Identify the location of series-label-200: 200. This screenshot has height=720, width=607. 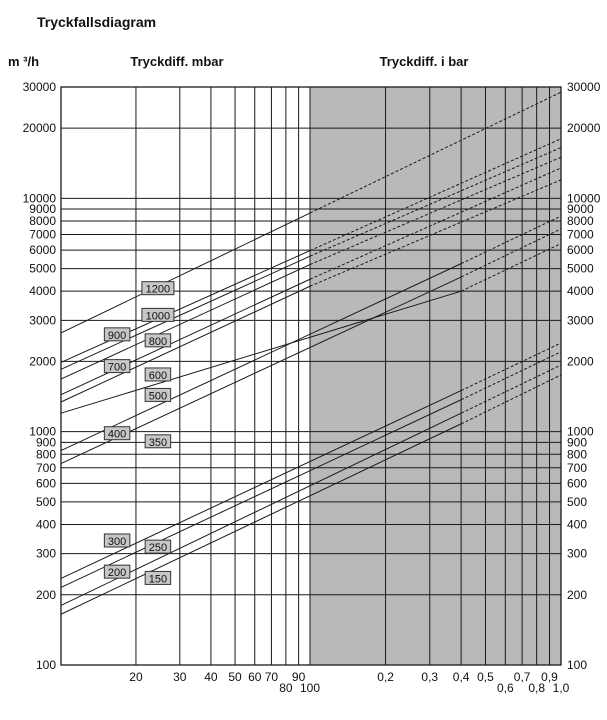
(117, 573).